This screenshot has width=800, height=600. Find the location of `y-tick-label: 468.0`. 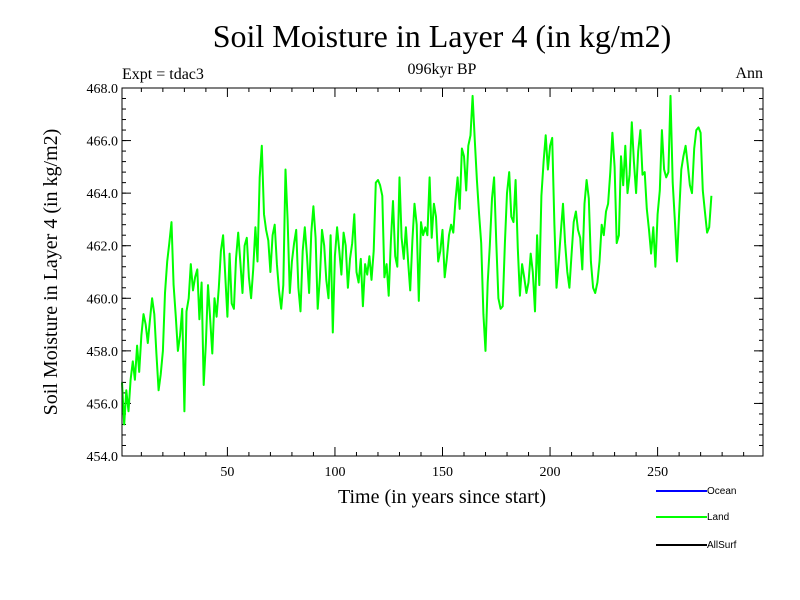

y-tick-label: 468.0 is located at coordinates (103, 89).